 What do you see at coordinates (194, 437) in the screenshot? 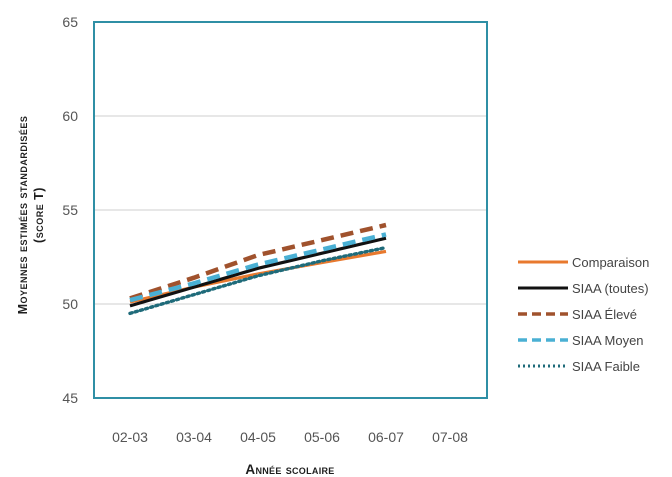
I see `x-tick-label: 03-04` at bounding box center [194, 437].